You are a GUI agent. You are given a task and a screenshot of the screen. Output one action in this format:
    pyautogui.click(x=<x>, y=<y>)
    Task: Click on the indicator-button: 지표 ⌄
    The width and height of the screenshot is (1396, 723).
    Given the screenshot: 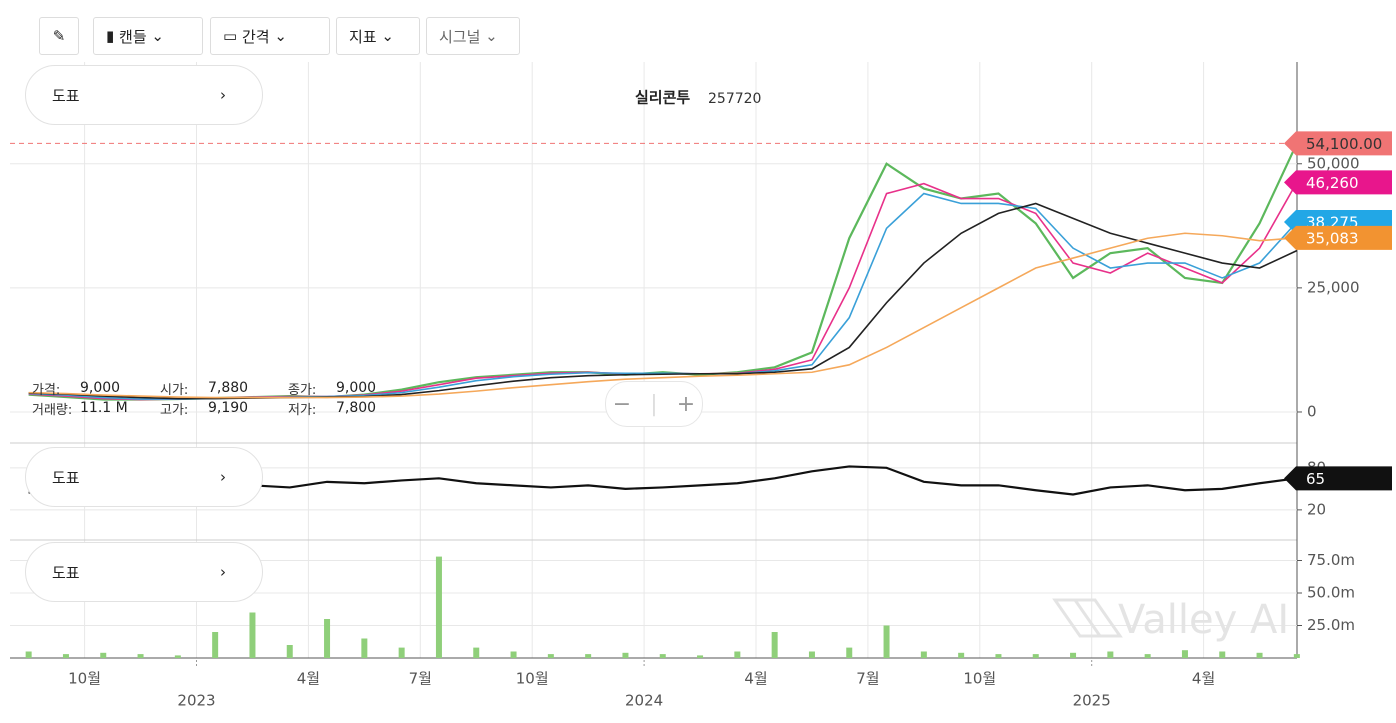 What is the action you would take?
    pyautogui.click(x=378, y=36)
    